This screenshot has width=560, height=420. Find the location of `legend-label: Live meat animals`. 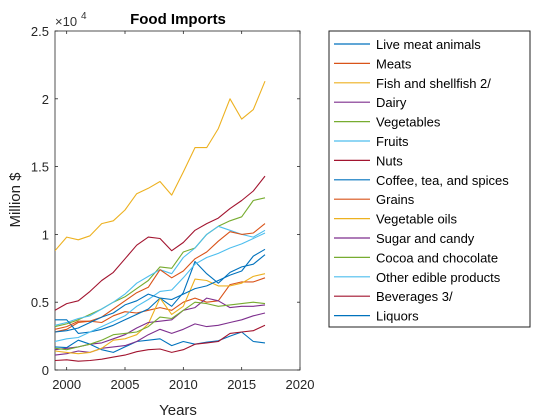

legend-label: Live meat animals is located at coordinates (428, 44).